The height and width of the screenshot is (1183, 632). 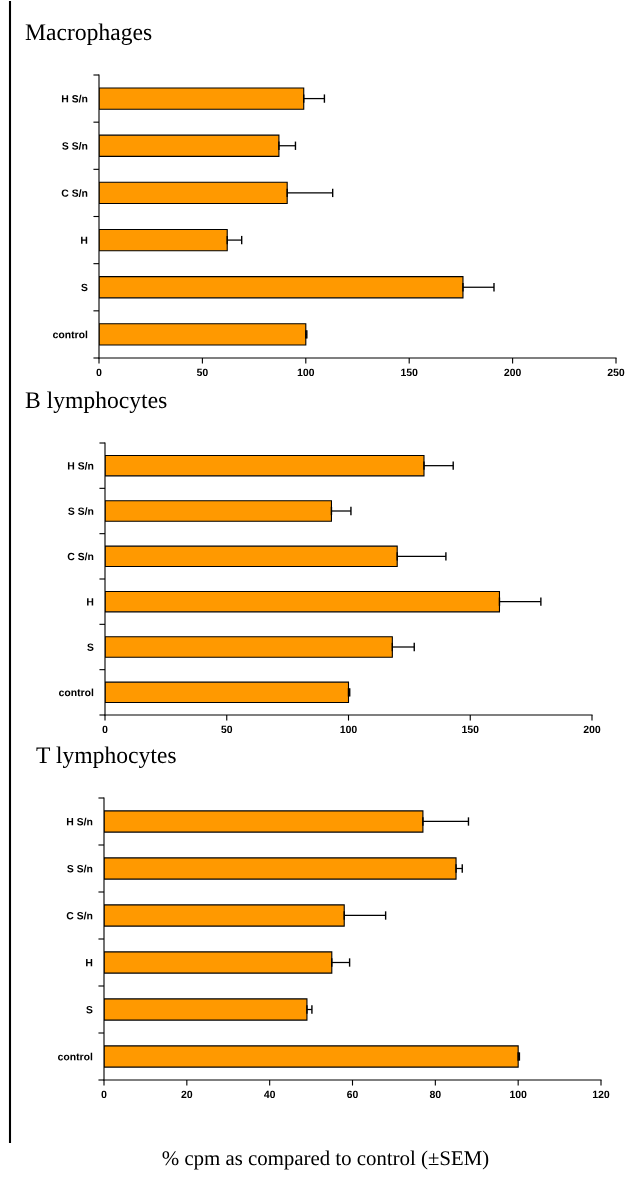 What do you see at coordinates (325, 1160) in the screenshot?
I see `text: % cpm as compared to control (±SEM)` at bounding box center [325, 1160].